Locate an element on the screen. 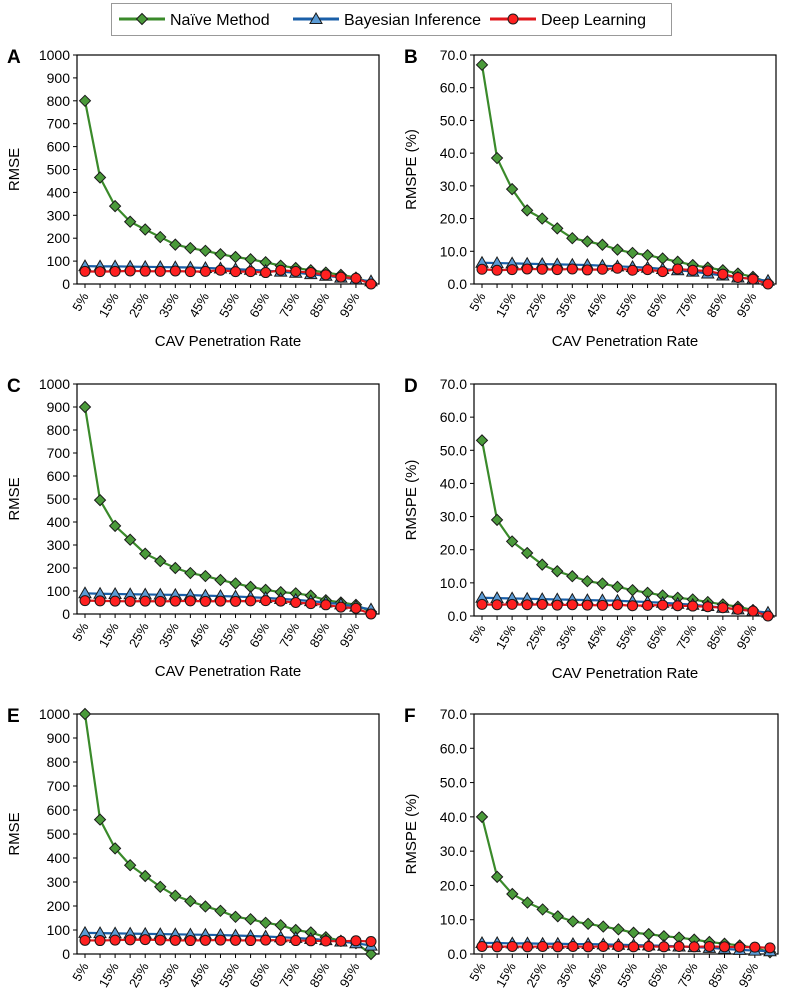  x-tick-label: 75% is located at coordinates (289, 635).